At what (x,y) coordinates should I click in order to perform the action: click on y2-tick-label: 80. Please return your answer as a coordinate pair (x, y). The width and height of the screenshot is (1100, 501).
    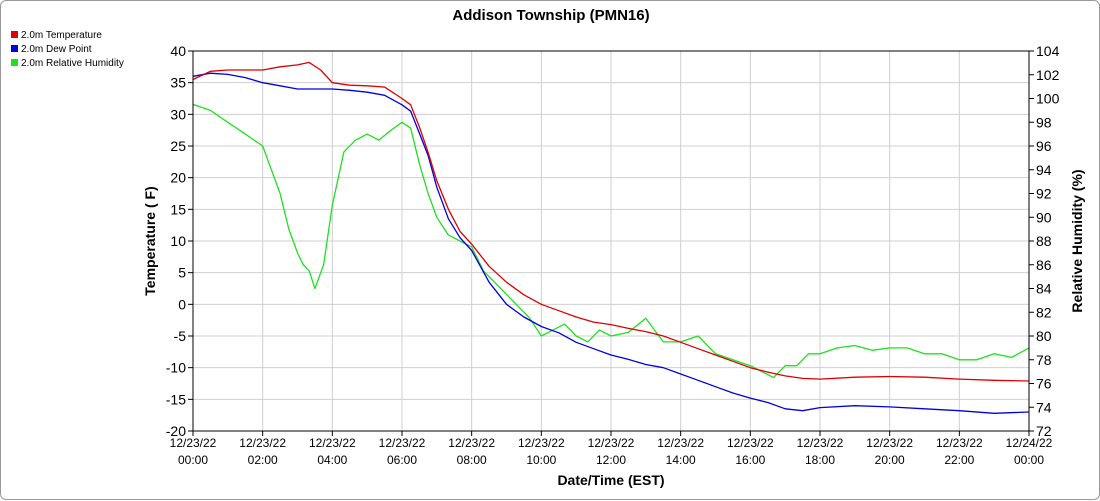
    Looking at the image, I should click on (1044, 336).